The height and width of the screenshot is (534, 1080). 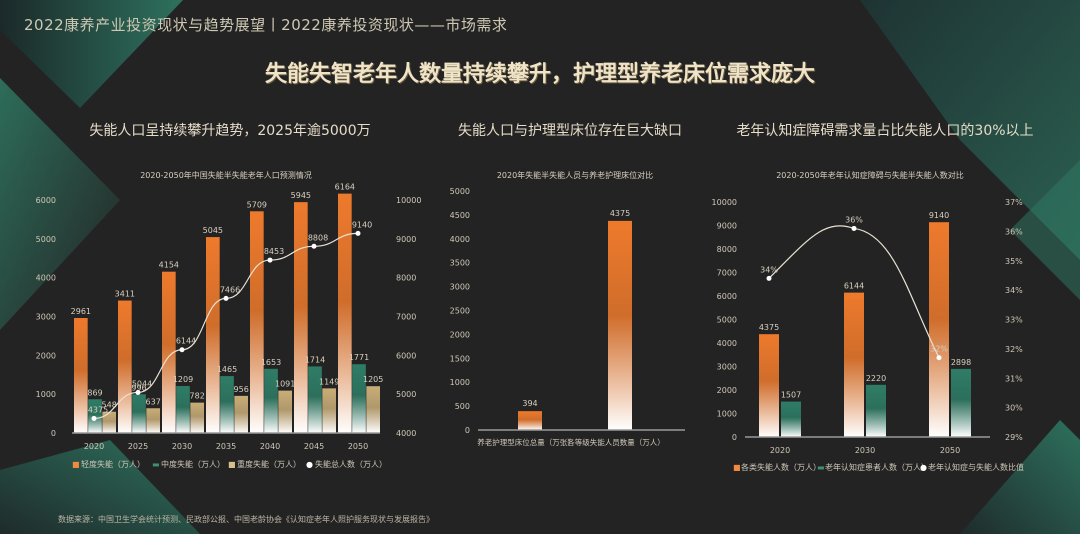 What do you see at coordinates (950, 450) in the screenshot?
I see `svg-text: 2050` at bounding box center [950, 450].